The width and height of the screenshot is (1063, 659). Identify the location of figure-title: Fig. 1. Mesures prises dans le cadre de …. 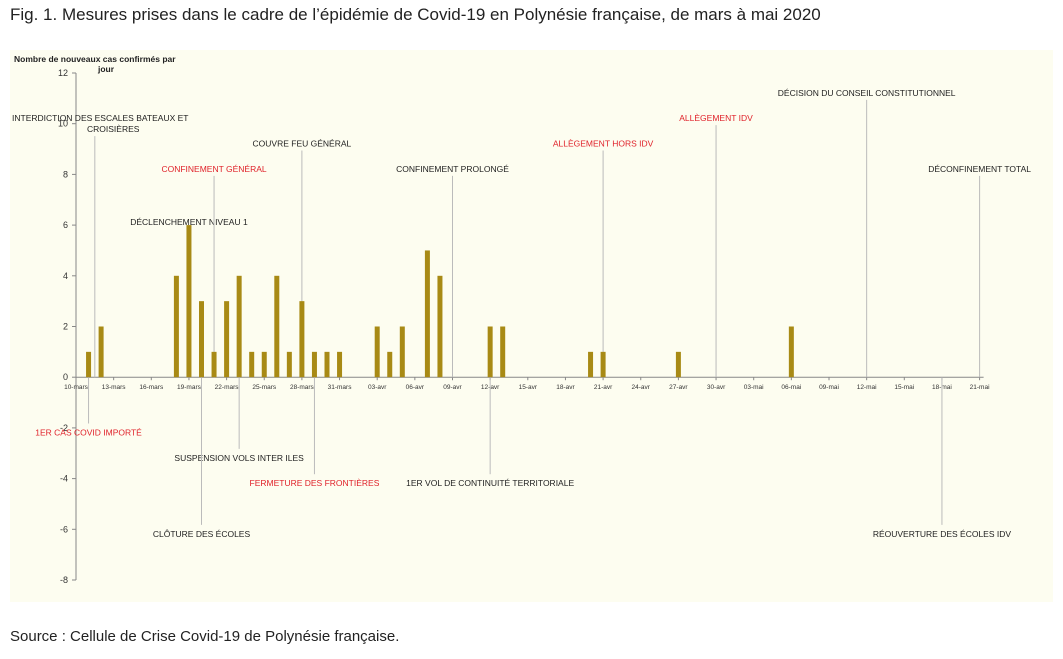
(415, 14).